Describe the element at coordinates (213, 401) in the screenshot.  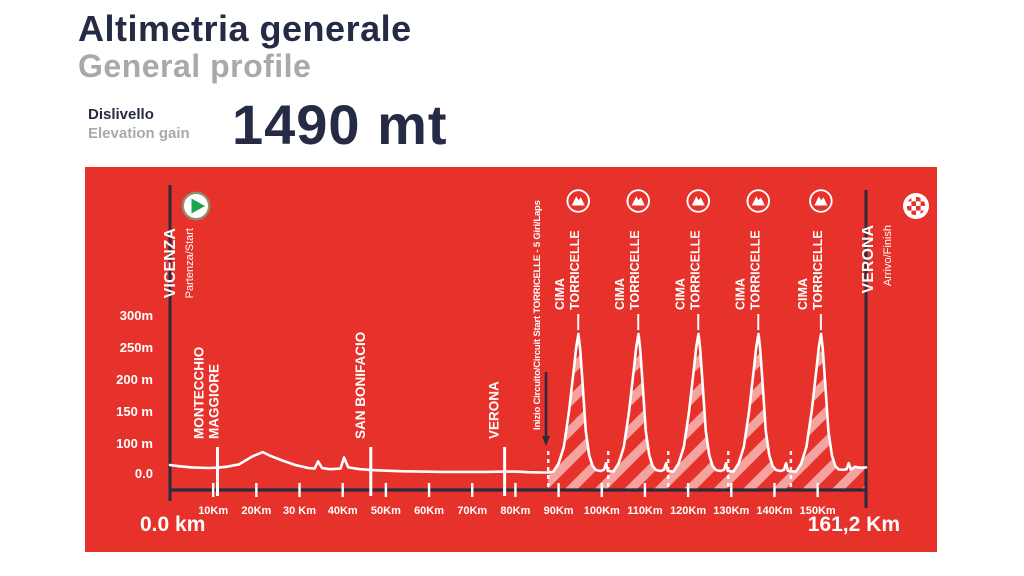
I see `town-label: MAGGIORE` at that location.